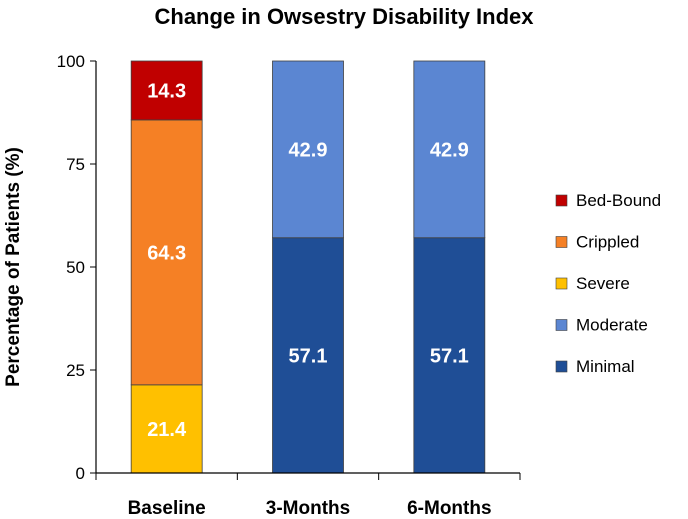 Image resolution: width=688 pixels, height=519 pixels. What do you see at coordinates (345, 16) in the screenshot?
I see `chart-title: Change in Owsestry Disability Index` at bounding box center [345, 16].